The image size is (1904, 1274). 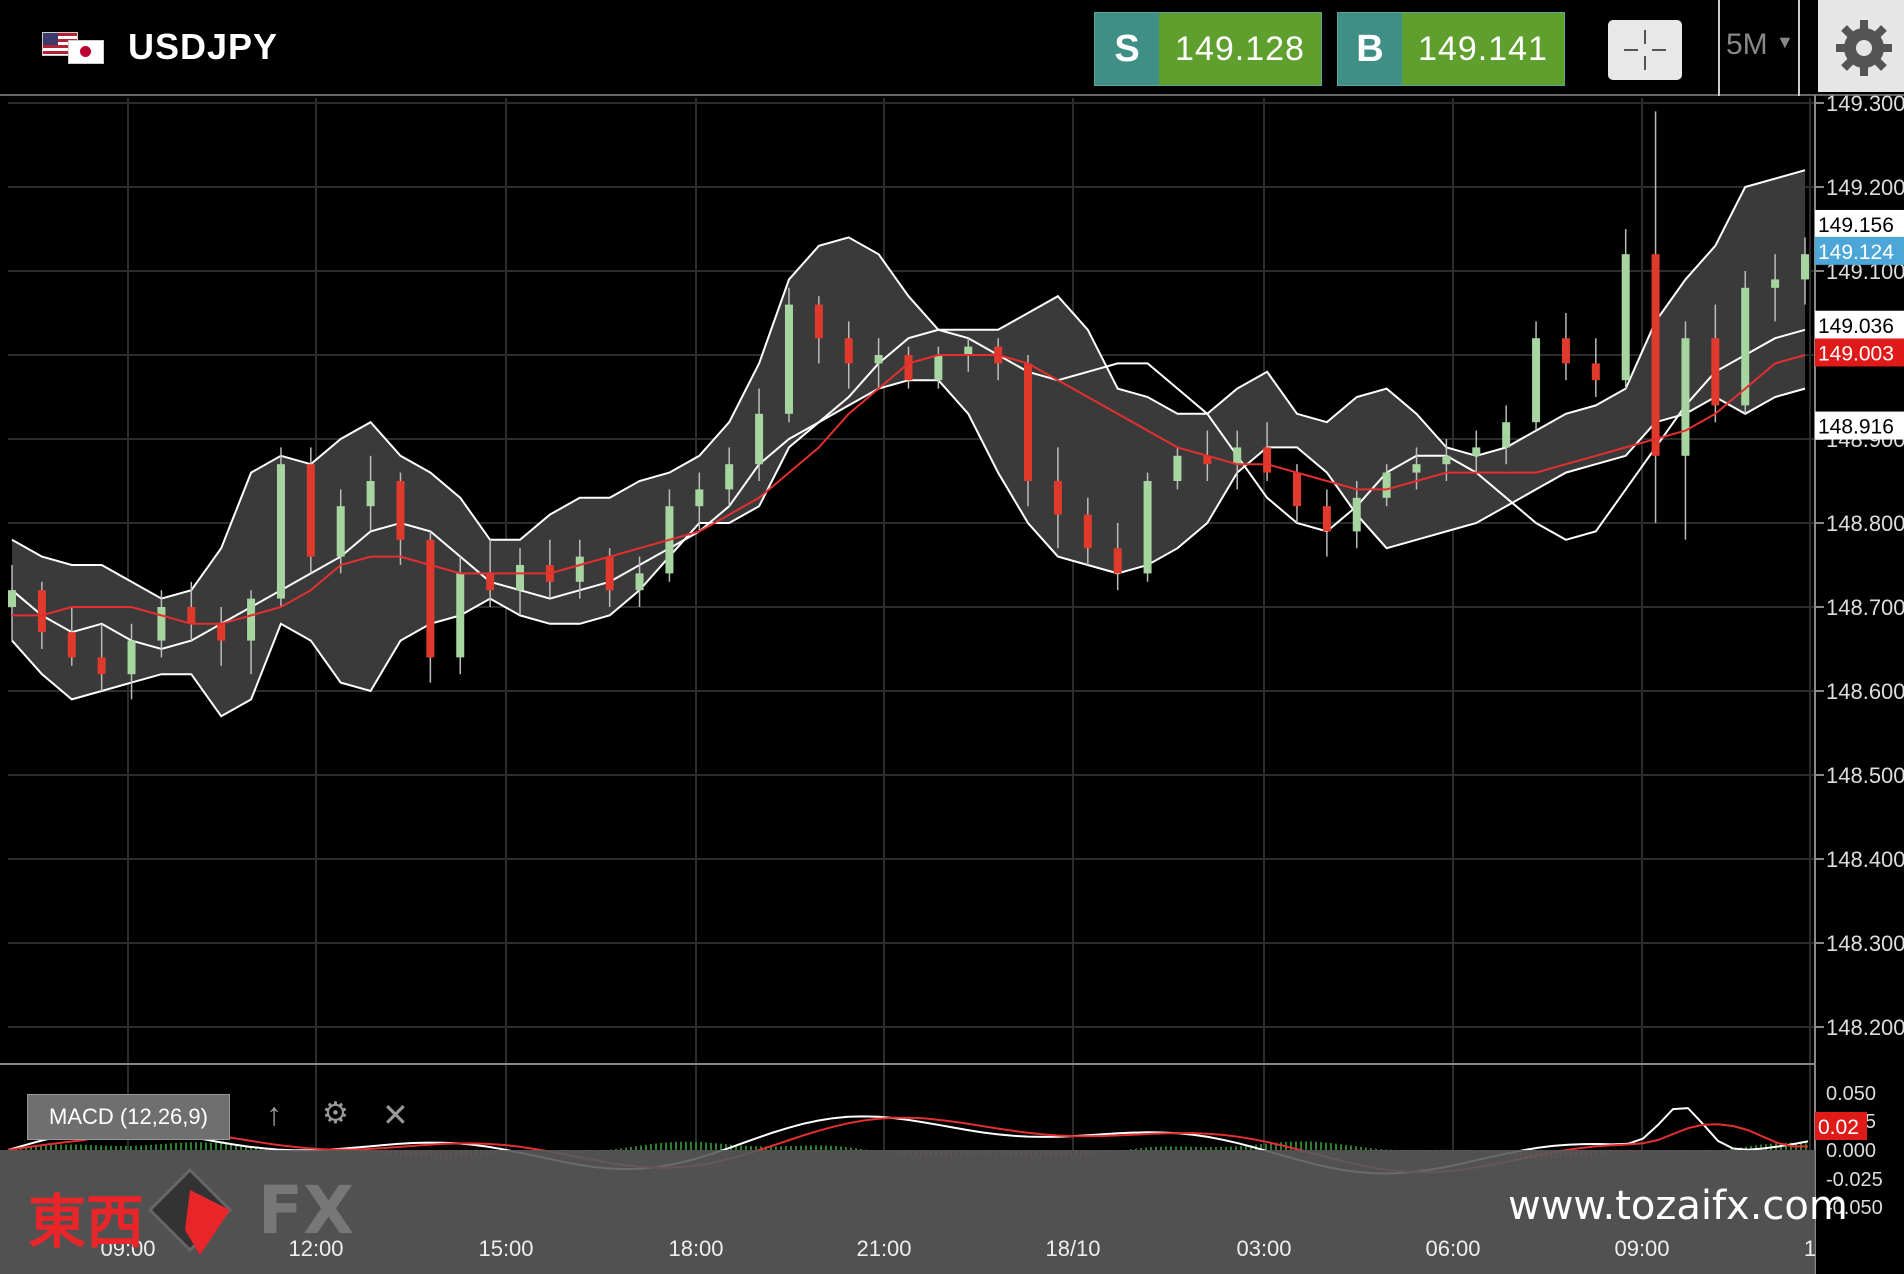 I want to click on price-axis-label: 148.600, so click(x=1865, y=691).